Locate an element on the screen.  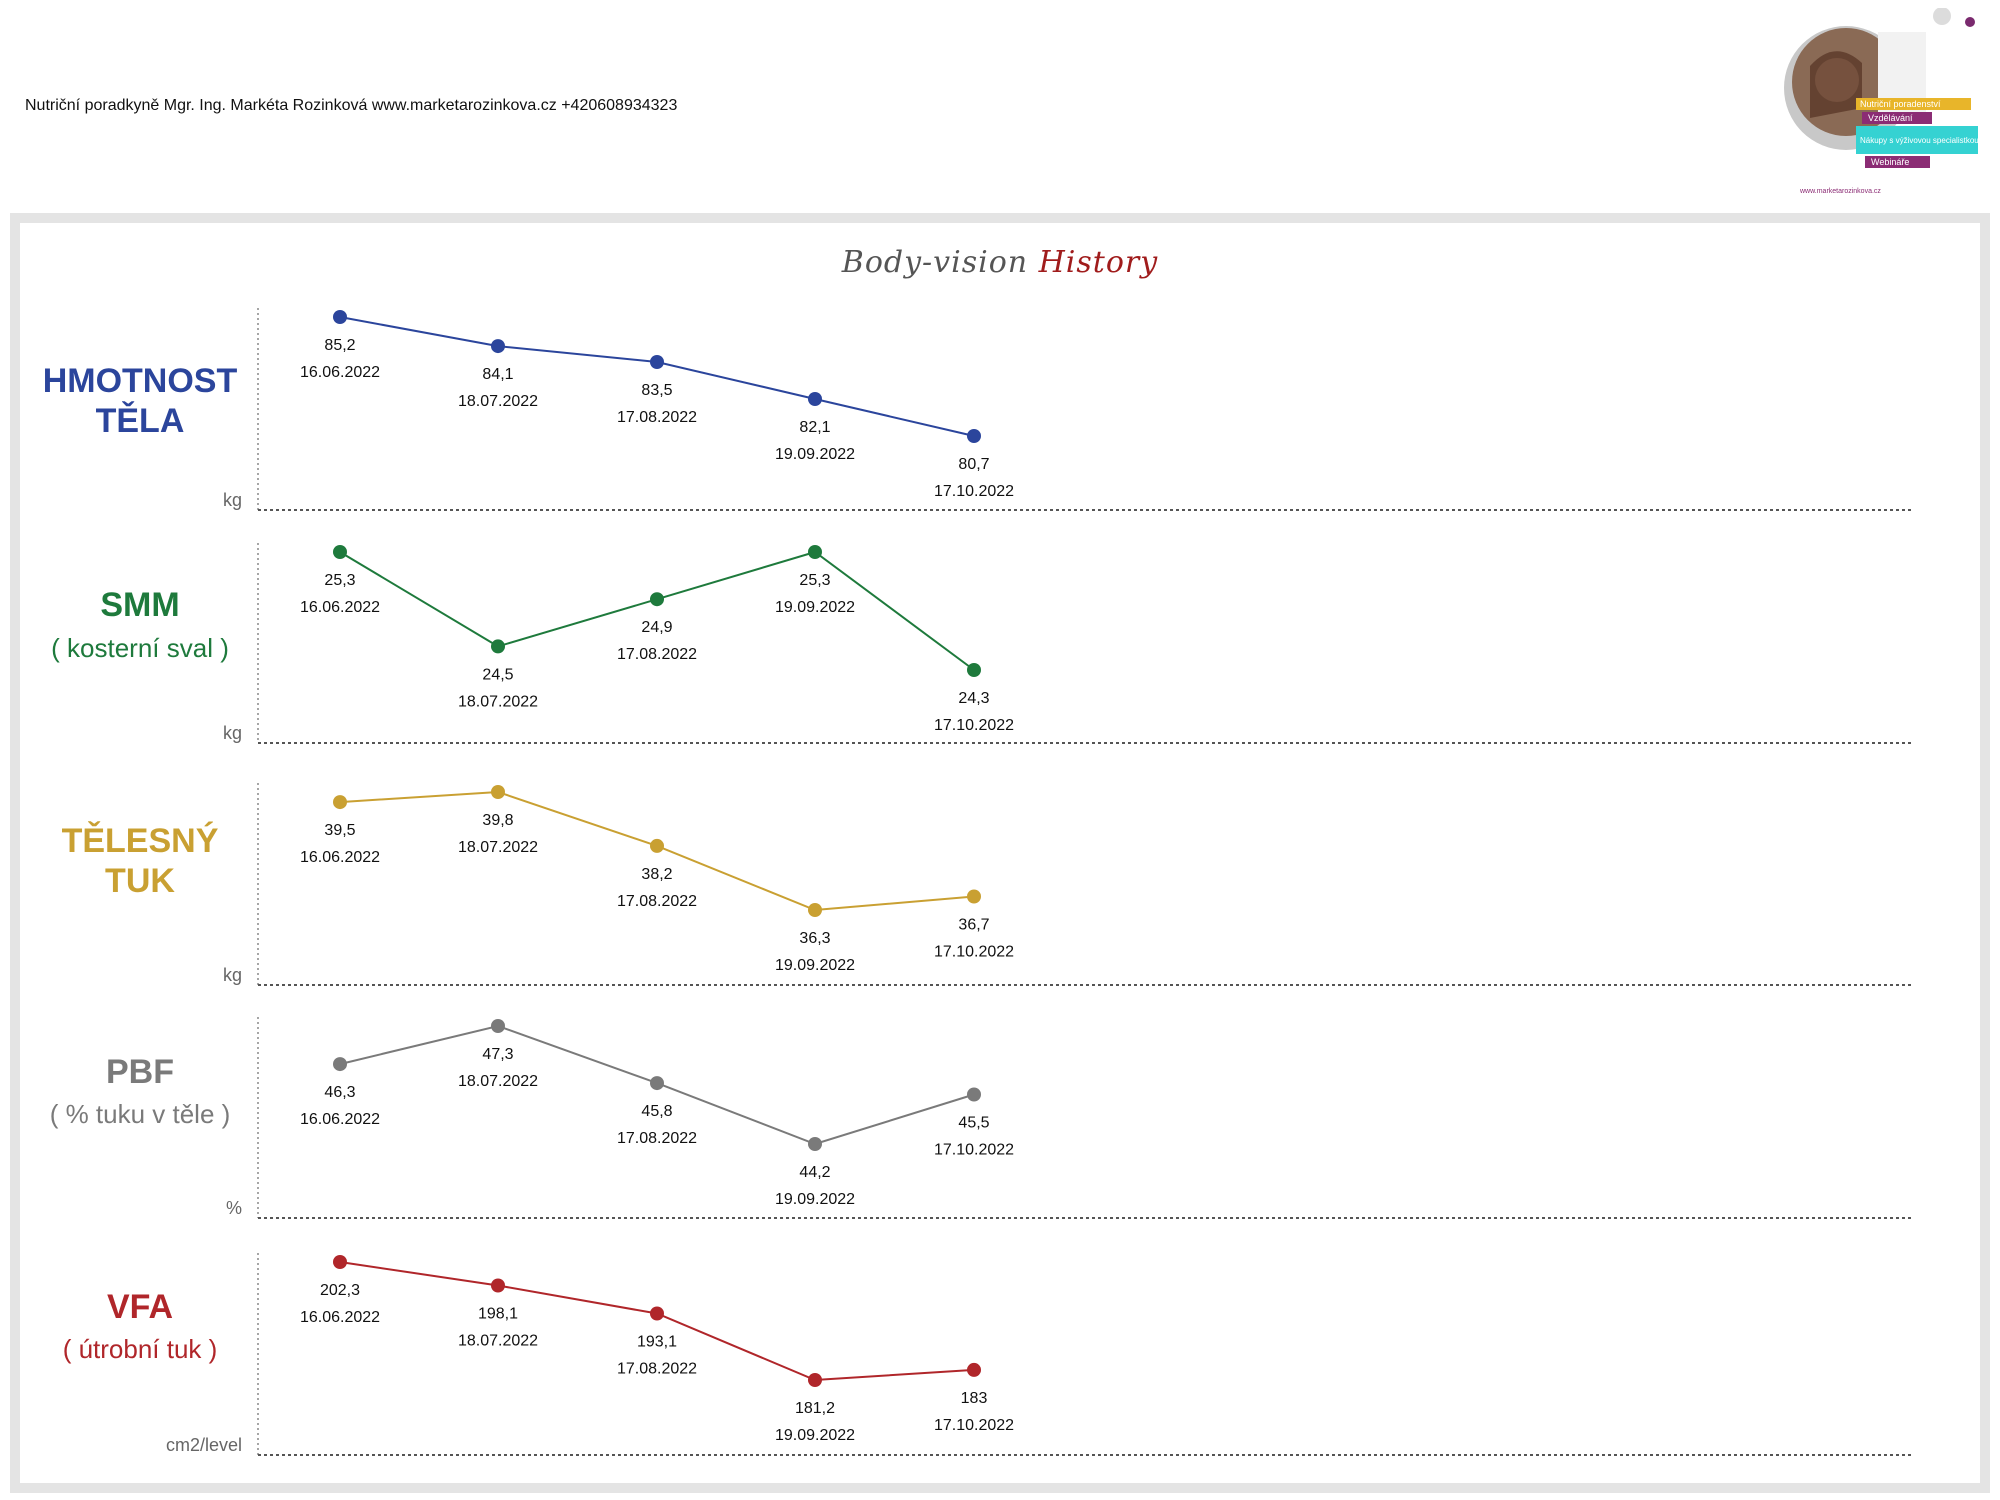
data-label: 24,3 is located at coordinates (973, 698).